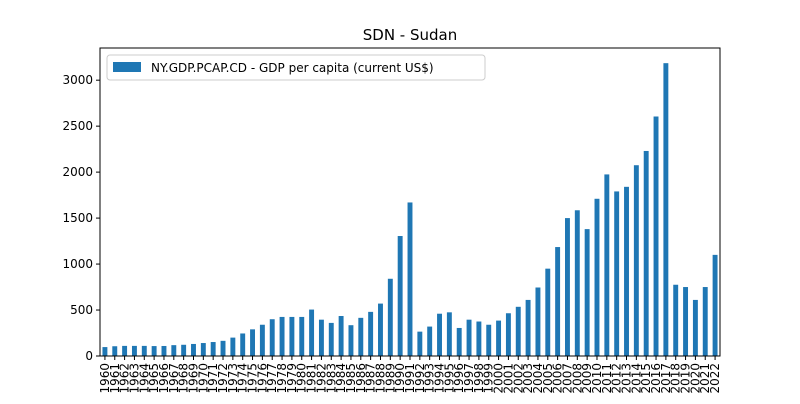 The width and height of the screenshot is (800, 404). What do you see at coordinates (233, 378) in the screenshot?
I see `x-tick-label: 1973` at bounding box center [233, 378].